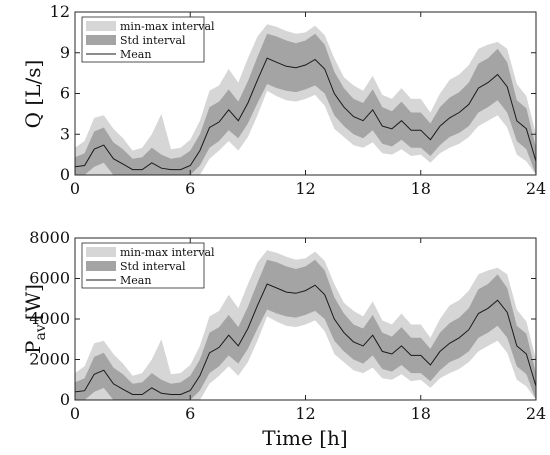 The height and width of the screenshot is (455, 550). What do you see at coordinates (190, 413) in the screenshot?
I see `power-x-tick-label: 6` at bounding box center [190, 413].